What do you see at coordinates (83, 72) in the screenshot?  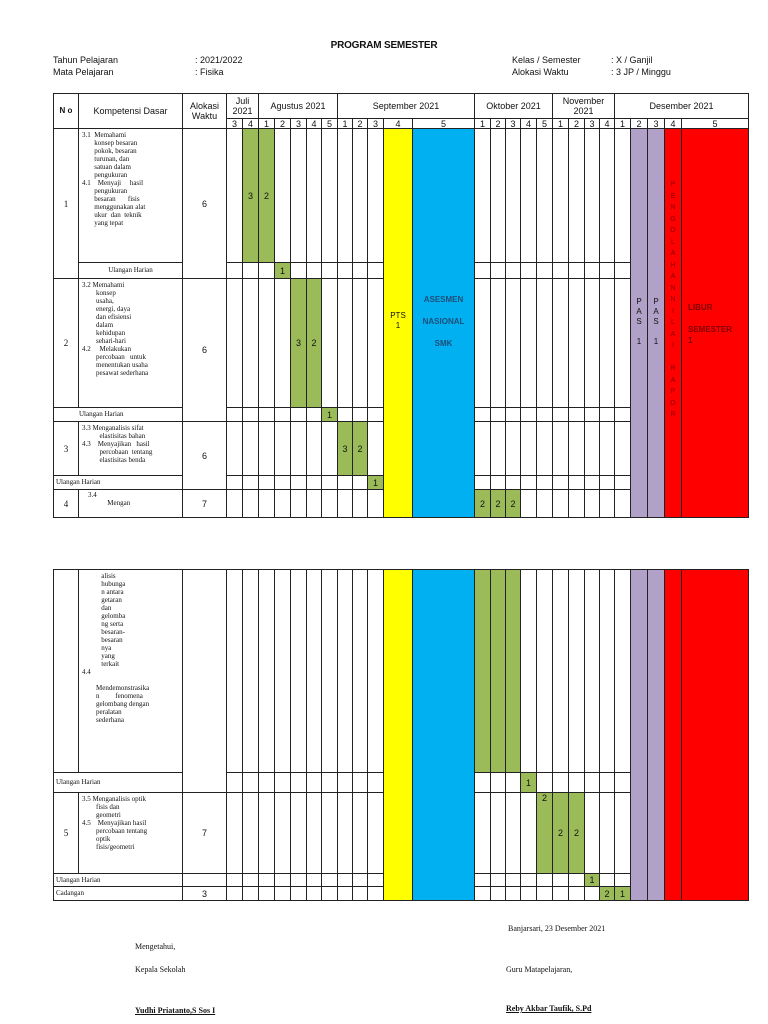 I see `mapel-label: Mata Pelajaran` at bounding box center [83, 72].